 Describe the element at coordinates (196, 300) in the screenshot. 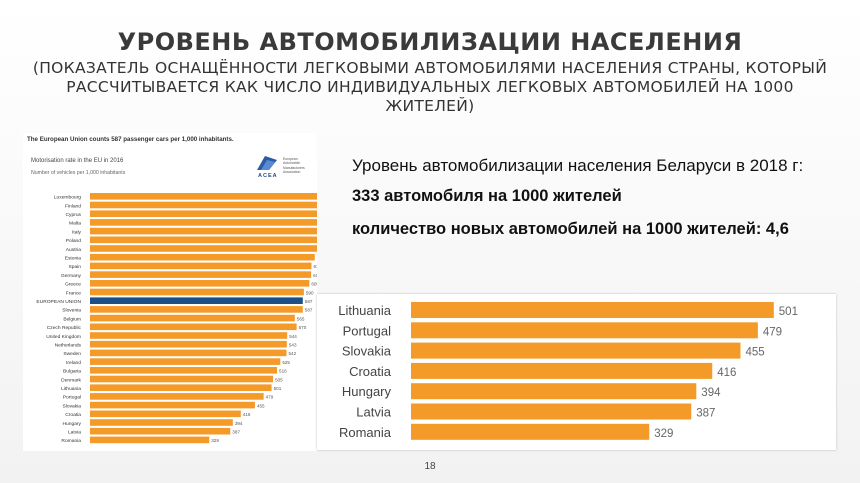

I see `eu-bar-highlight` at that location.